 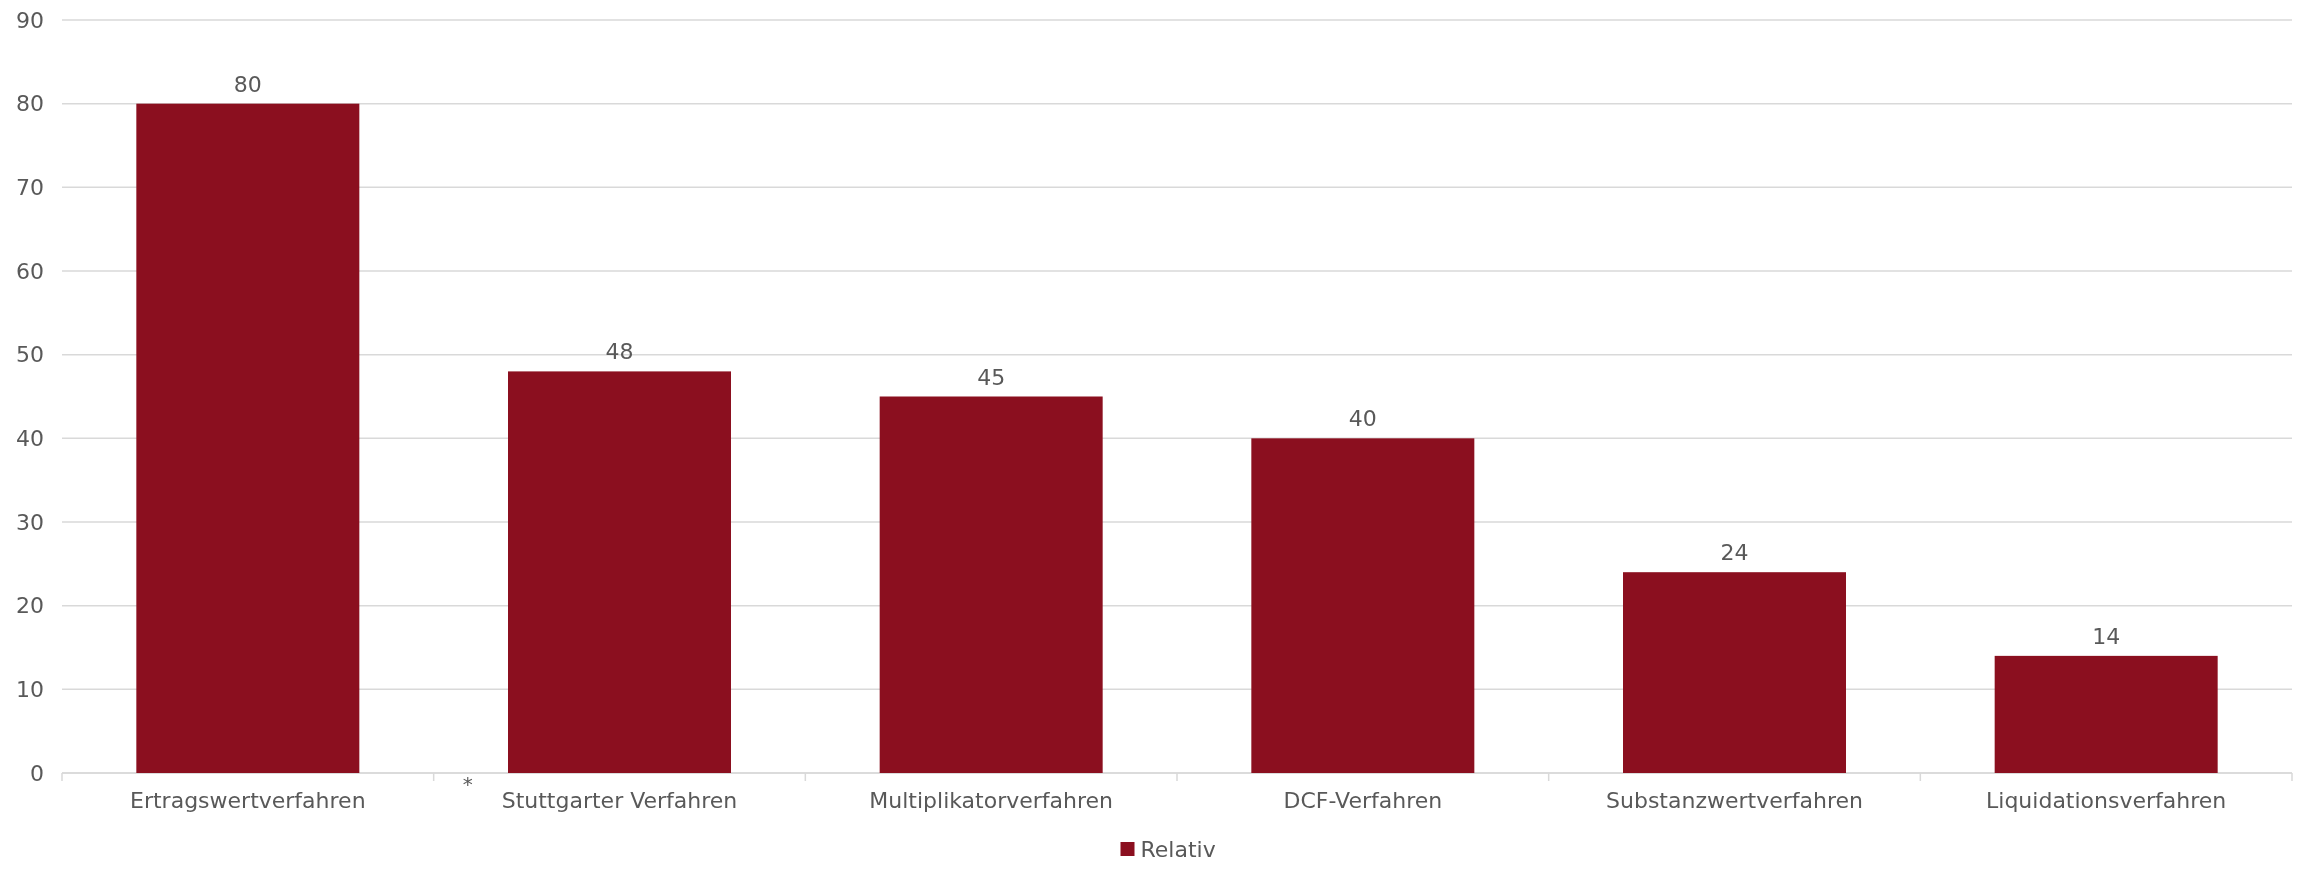 I want to click on data-label: 24, so click(x=1734, y=553).